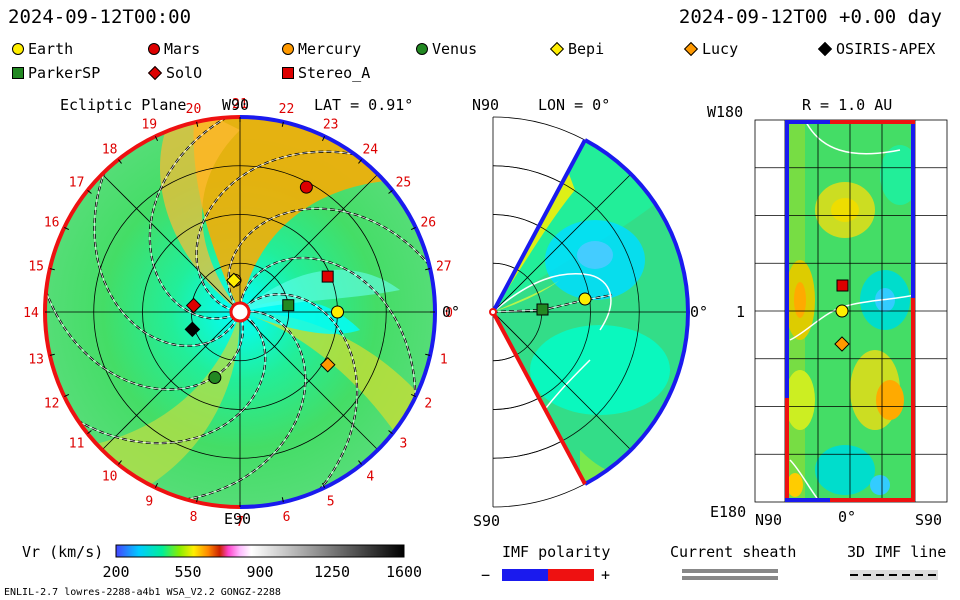  I want to click on legend-item-parkersp: ParkerSP, so click(56, 73).